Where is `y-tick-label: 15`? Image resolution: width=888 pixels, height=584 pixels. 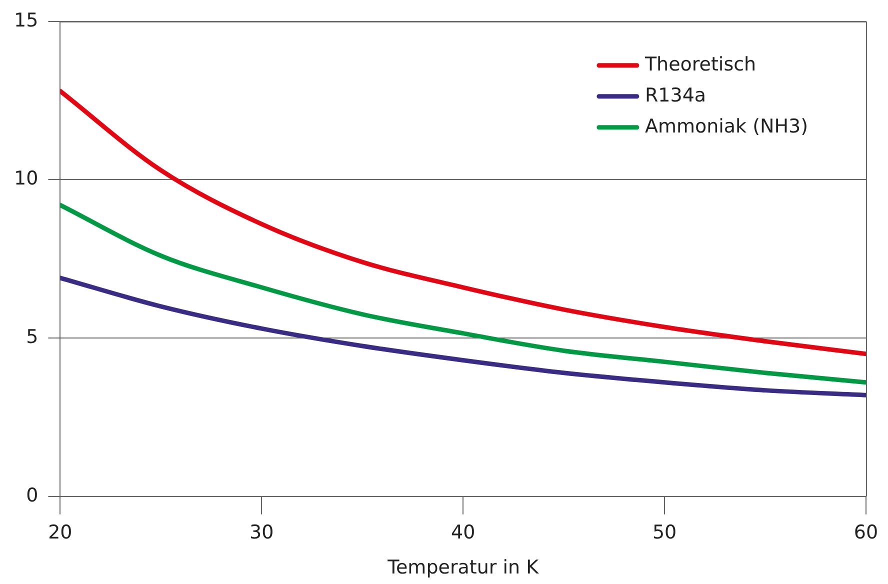
y-tick-label: 15 is located at coordinates (26, 20).